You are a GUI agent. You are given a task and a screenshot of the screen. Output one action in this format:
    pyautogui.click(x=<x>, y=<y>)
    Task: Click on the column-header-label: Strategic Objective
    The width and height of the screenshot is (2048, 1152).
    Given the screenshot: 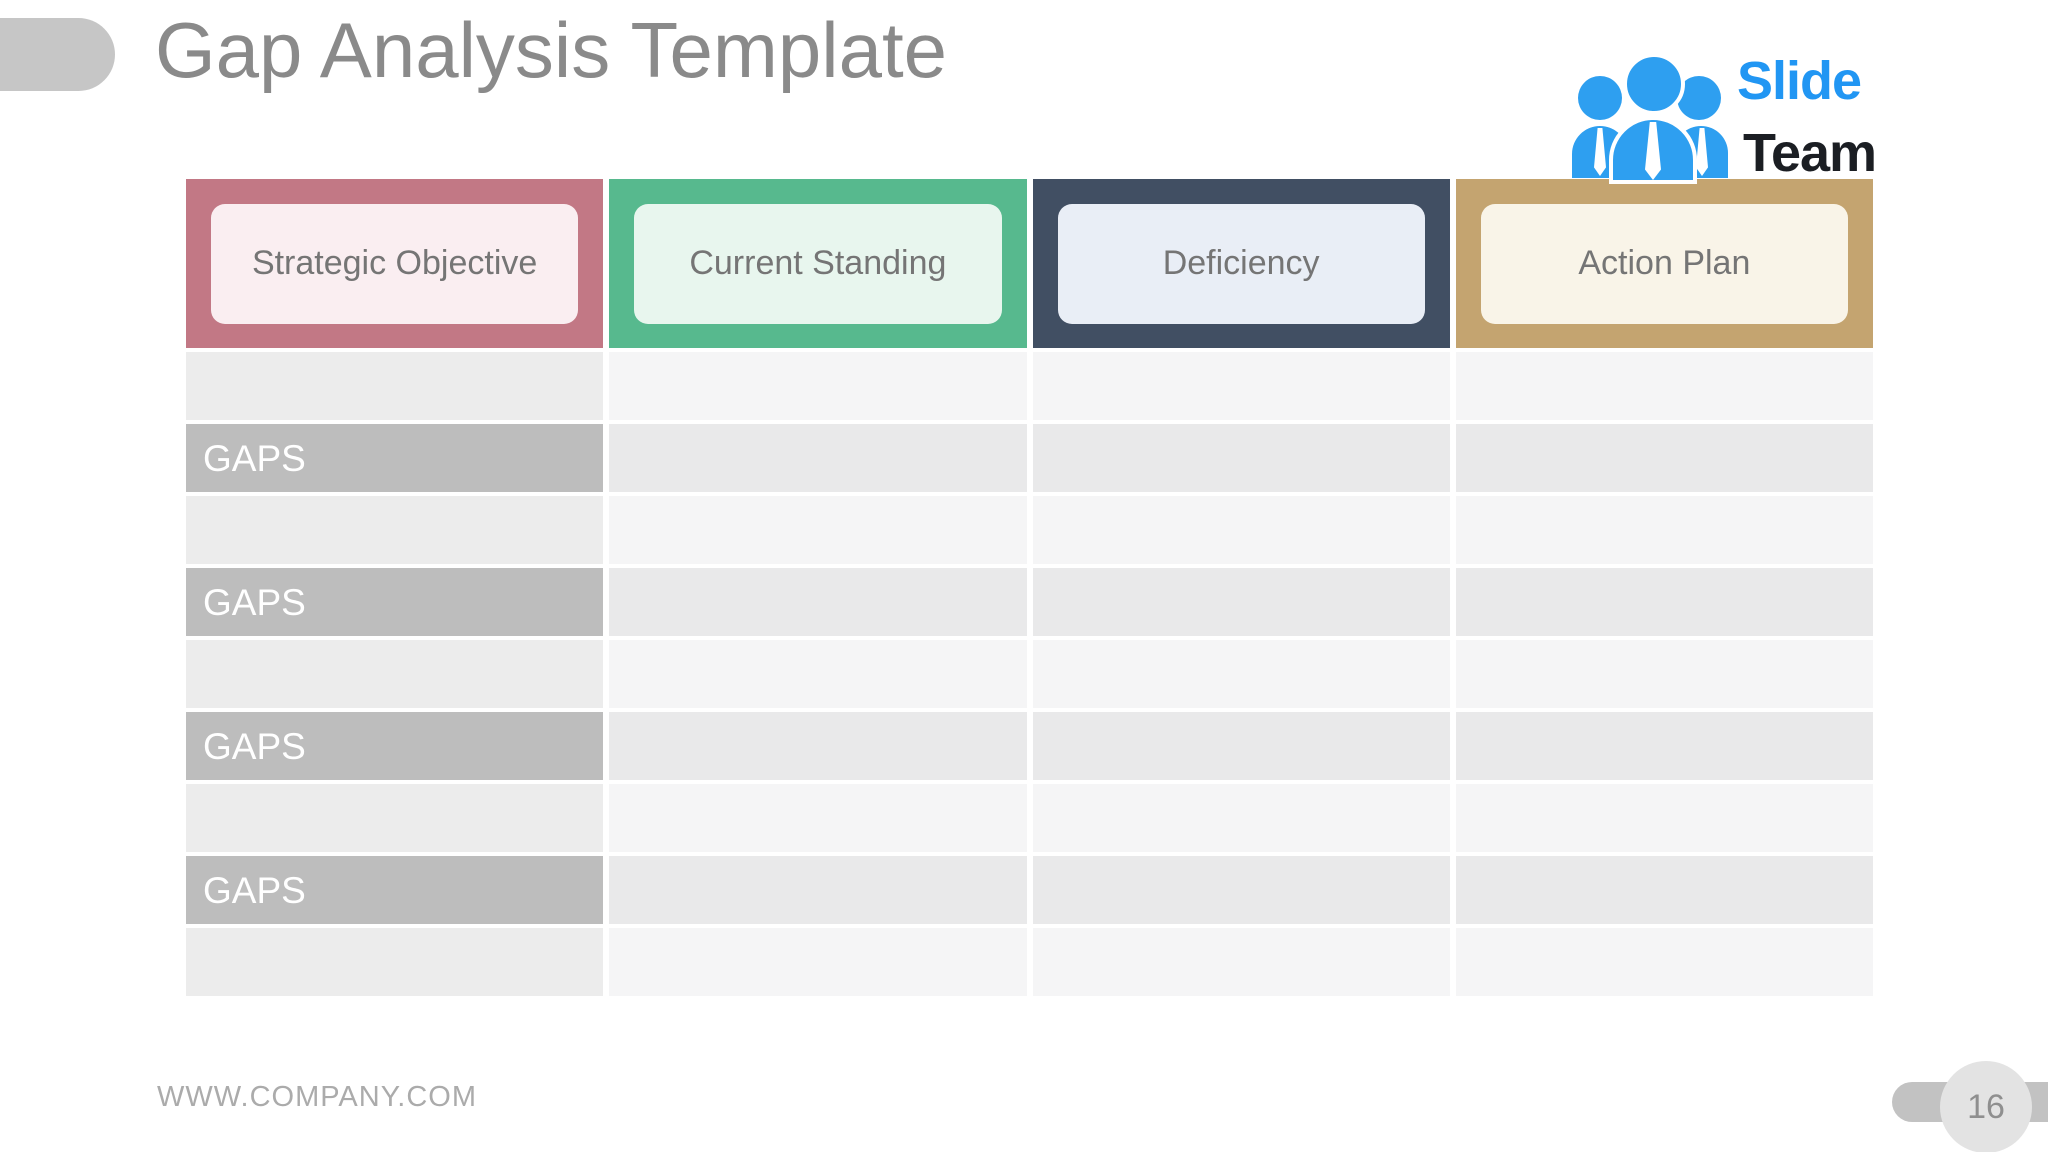 What is the action you would take?
    pyautogui.click(x=394, y=263)
    